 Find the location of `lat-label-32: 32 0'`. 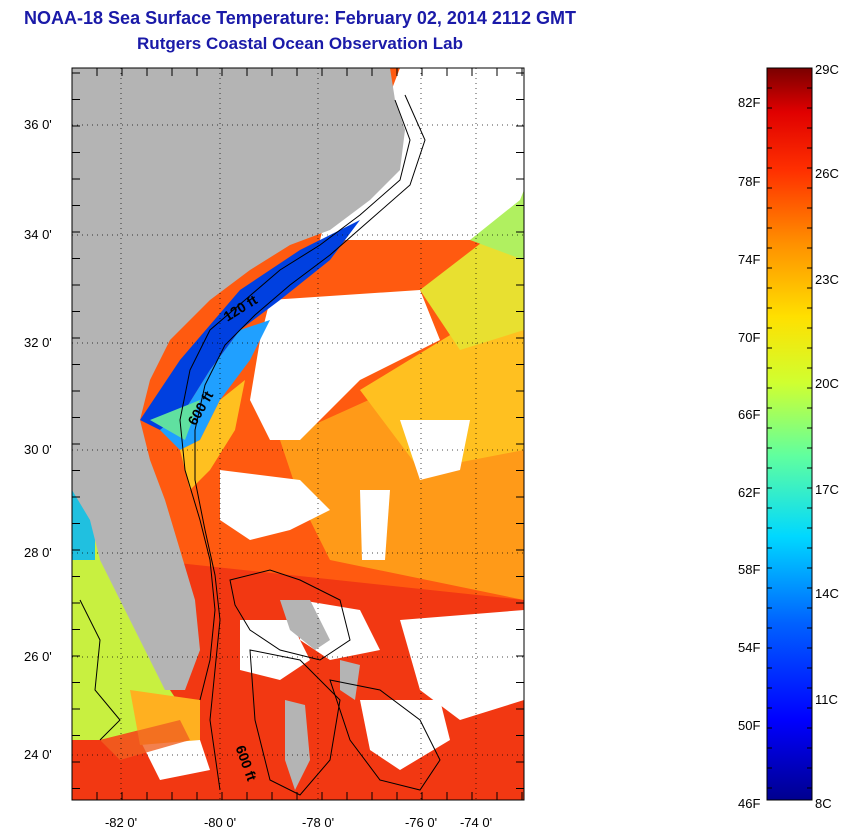

lat-label-32: 32 0' is located at coordinates (38, 342).